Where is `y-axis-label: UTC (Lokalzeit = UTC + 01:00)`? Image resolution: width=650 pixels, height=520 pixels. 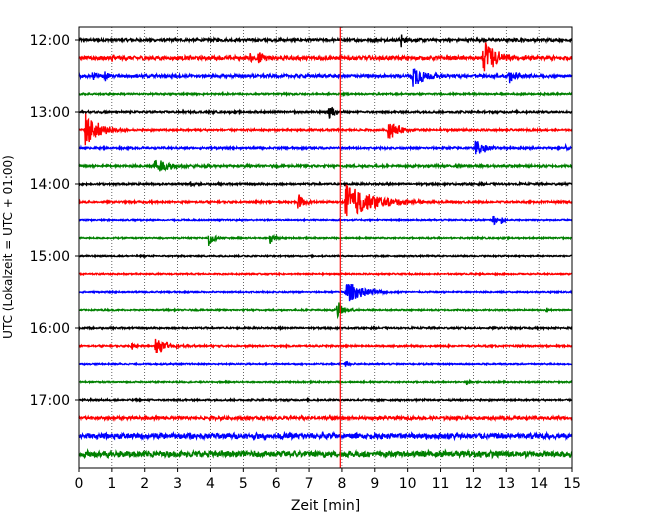
y-axis-label: UTC (Lokalzeit = UTC + 01:00) is located at coordinates (8, 247).